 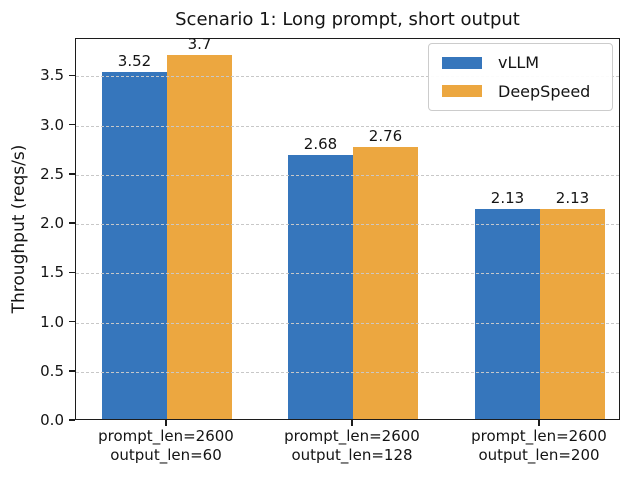 I want to click on legend: vLLM DeepSpeed, so click(x=520, y=77).